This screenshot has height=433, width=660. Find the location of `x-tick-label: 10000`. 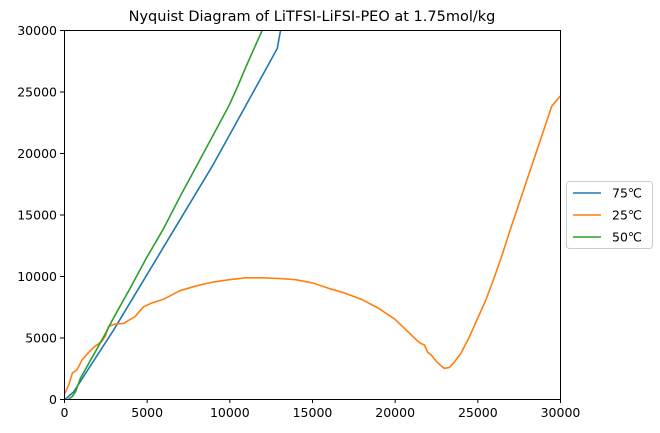

x-tick-label: 10000 is located at coordinates (230, 412).